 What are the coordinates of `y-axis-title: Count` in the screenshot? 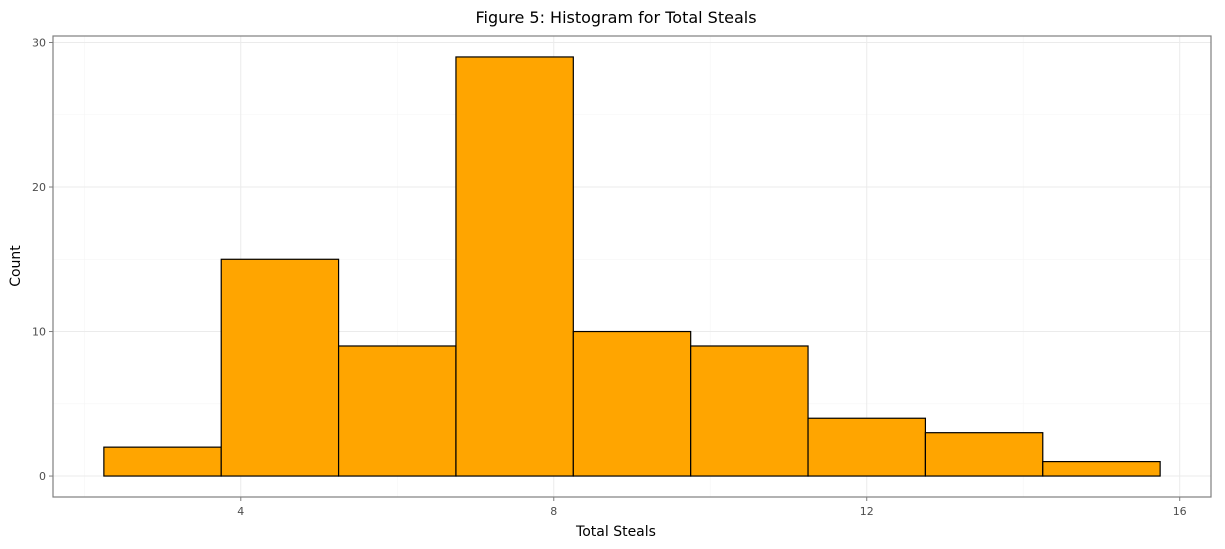 It's located at (16, 266).